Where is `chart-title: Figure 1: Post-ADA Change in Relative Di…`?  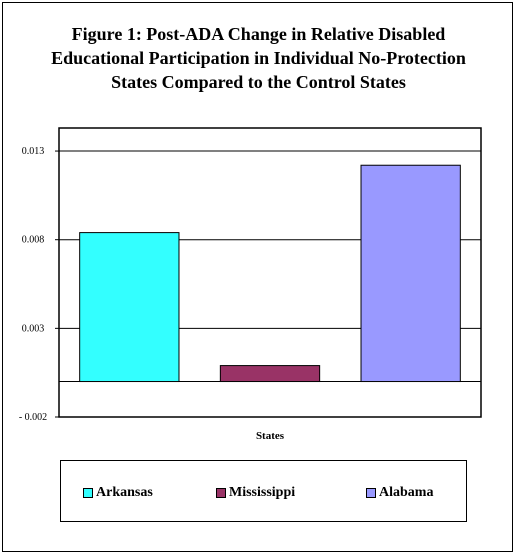
chart-title: Figure 1: Post-ADA Change in Relative Di… is located at coordinates (258, 58).